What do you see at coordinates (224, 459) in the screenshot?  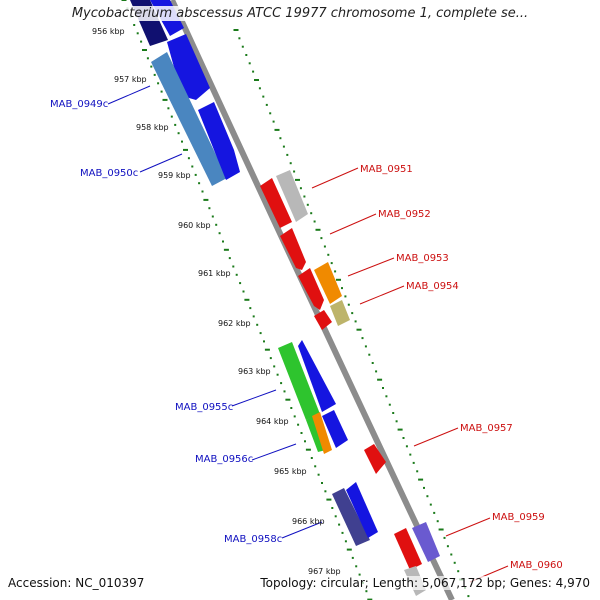 I see `gene-label: MAB_0956c` at bounding box center [224, 459].